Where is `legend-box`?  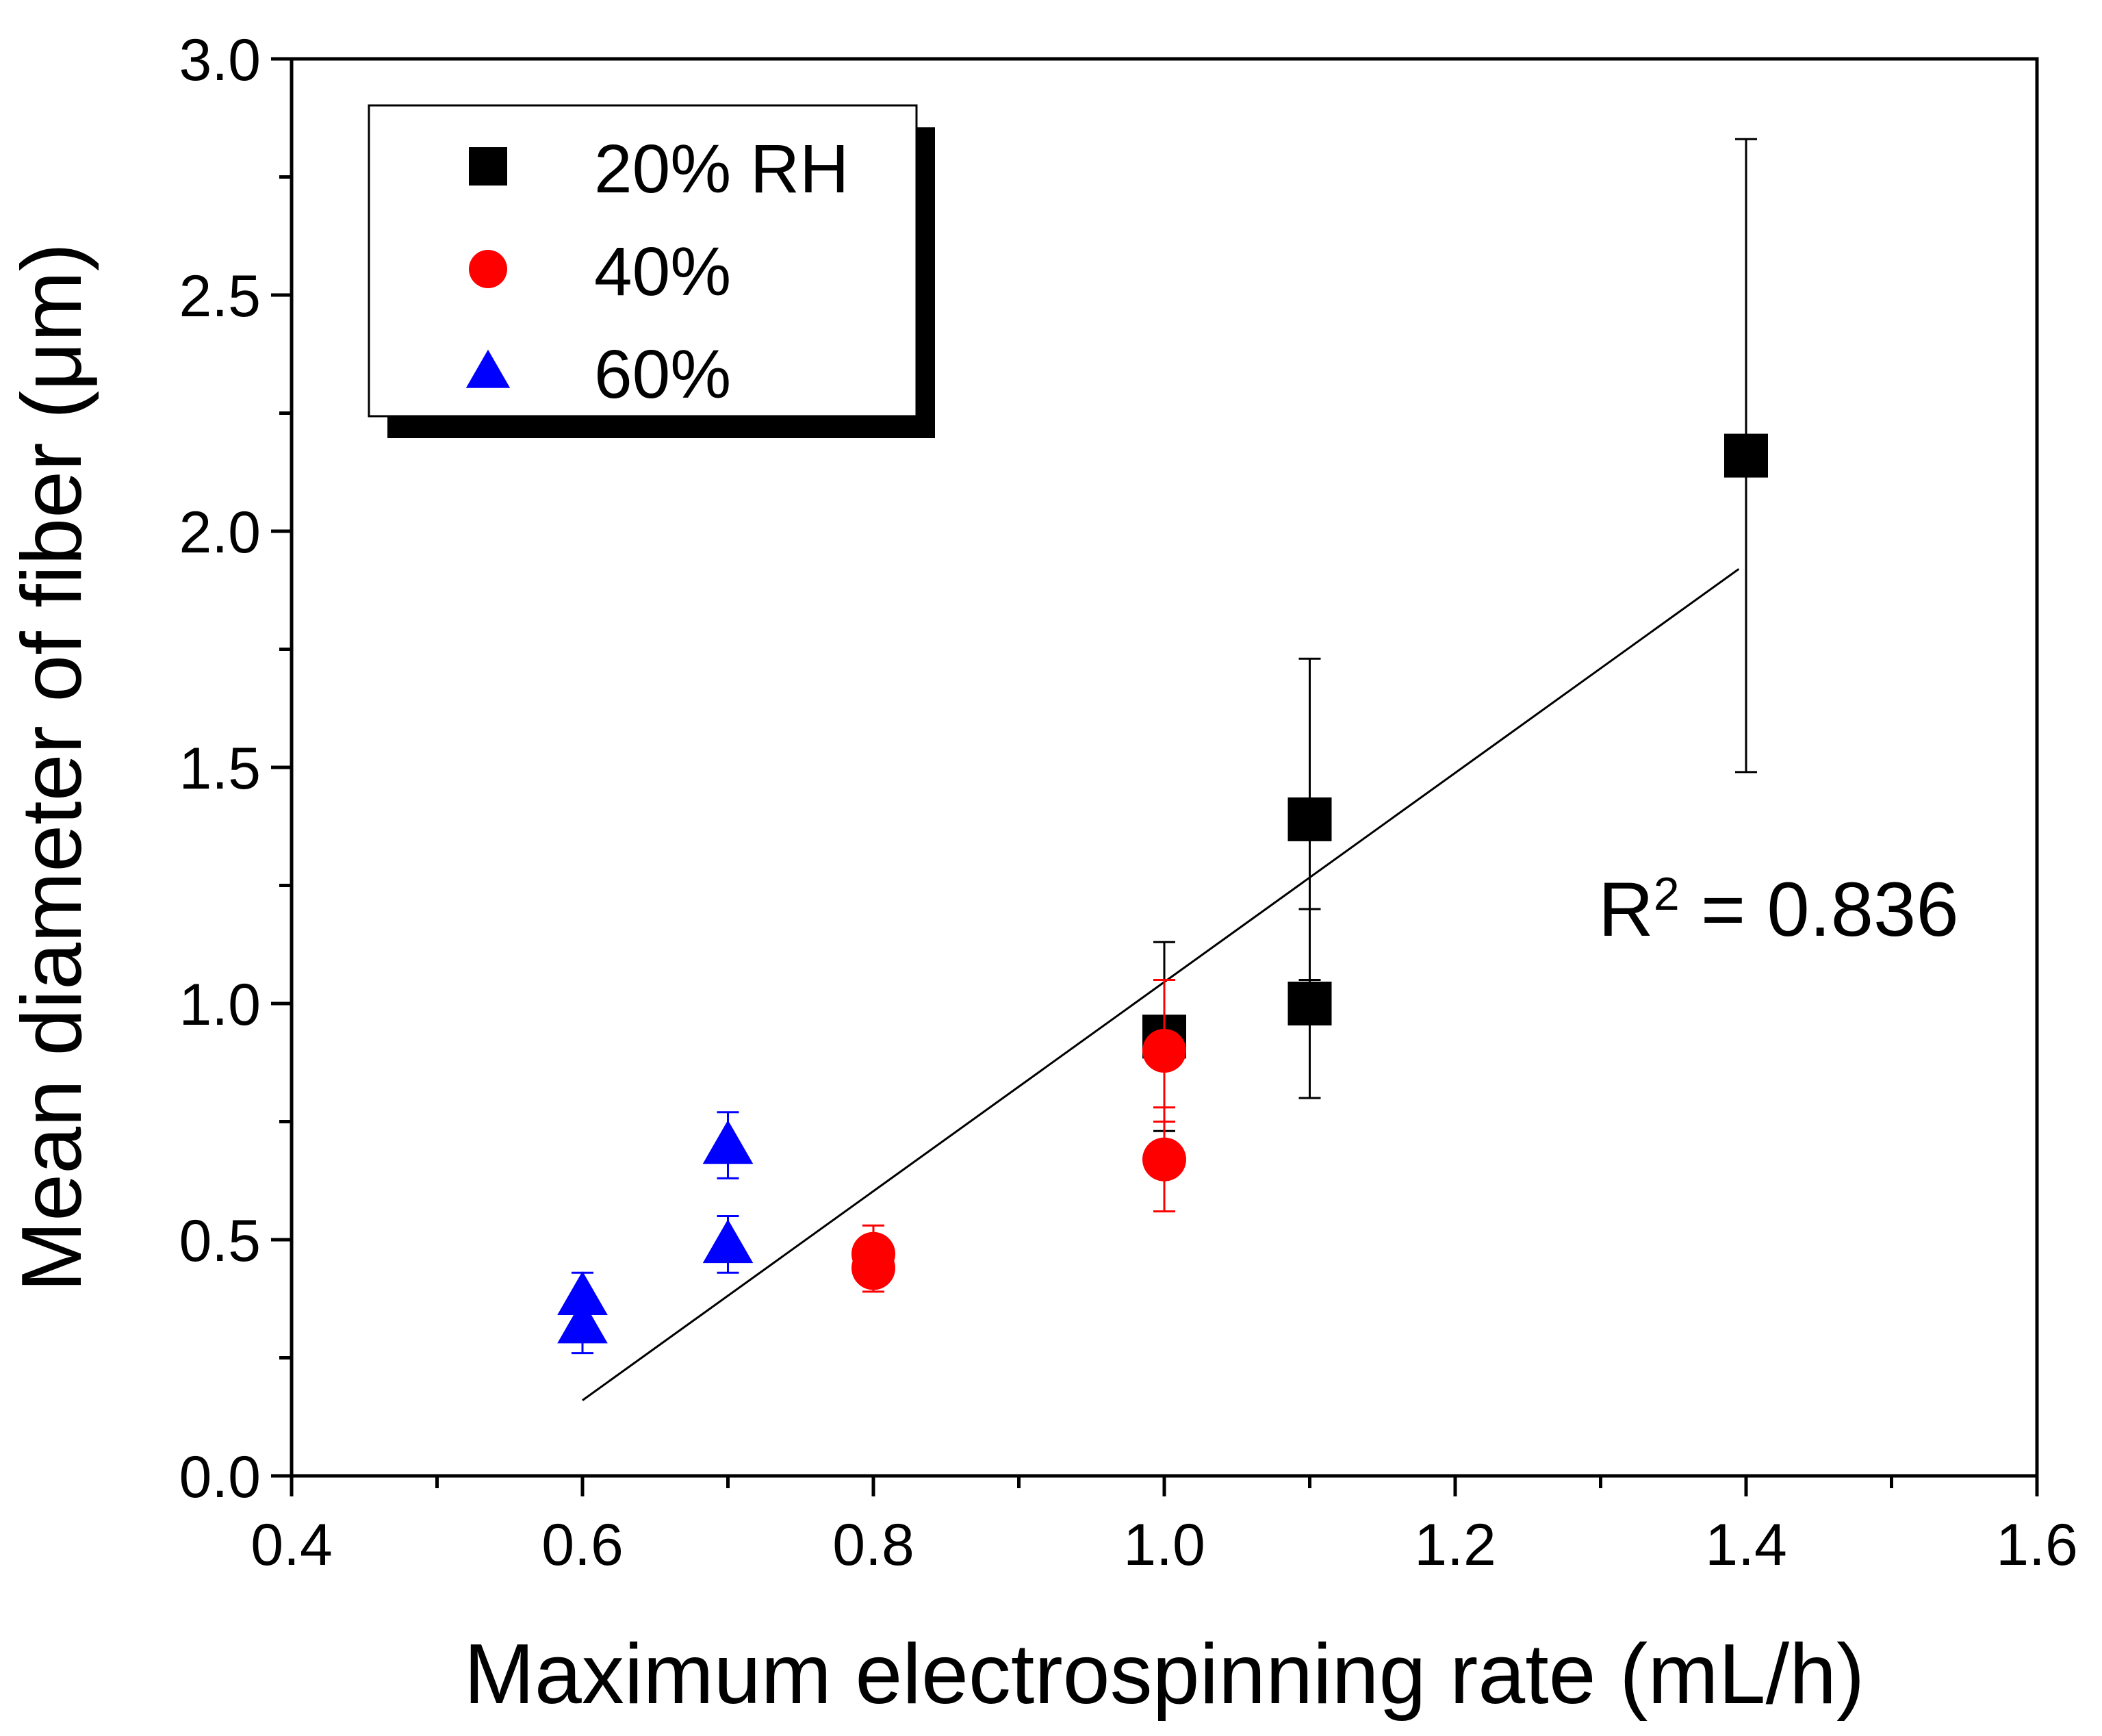
legend-box is located at coordinates (643, 261).